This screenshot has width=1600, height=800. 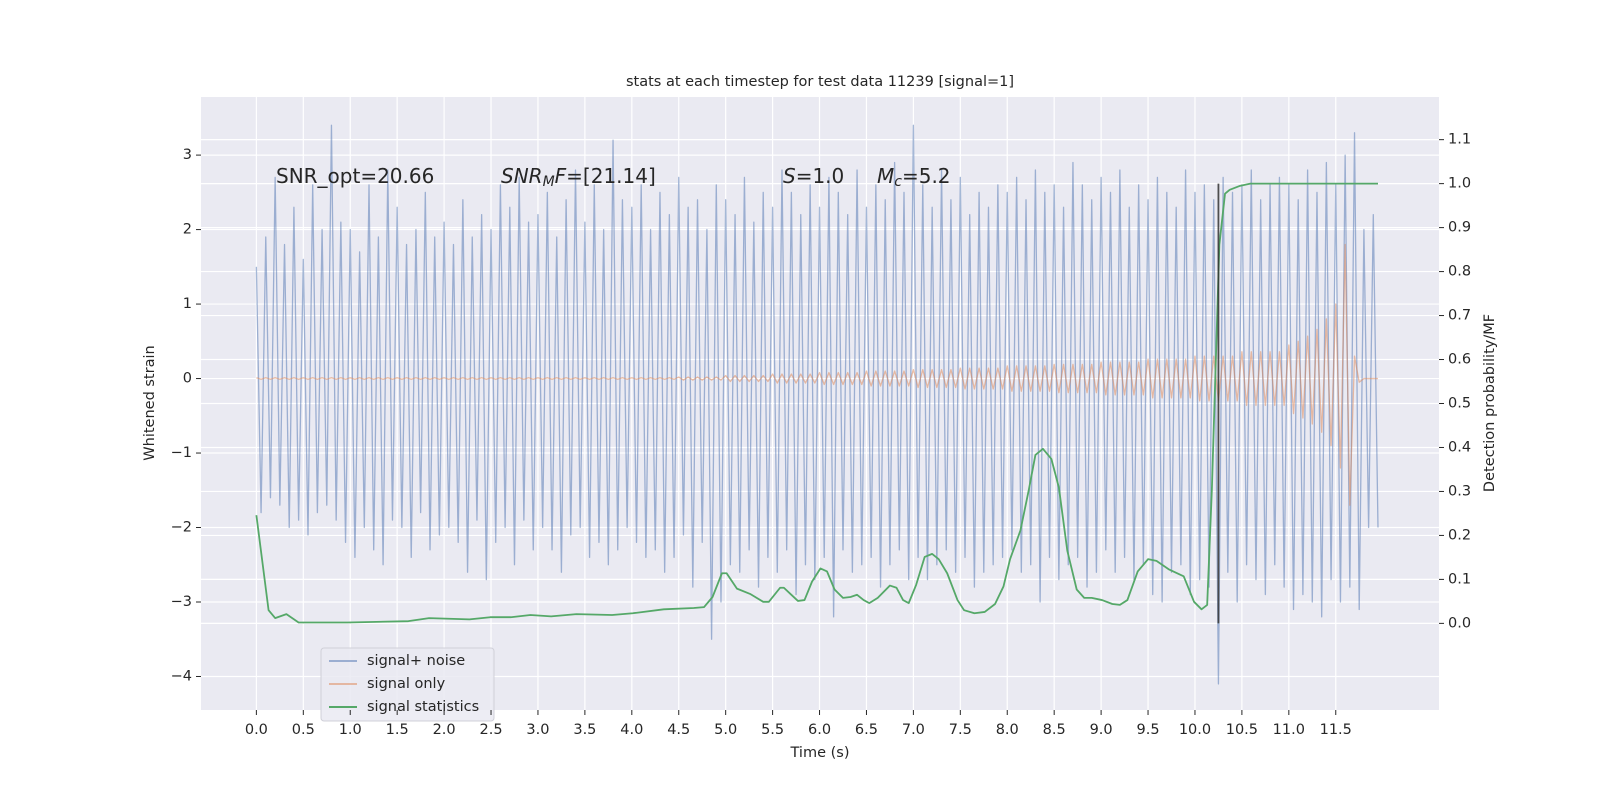 What do you see at coordinates (187, 230) in the screenshot?
I see `y-tick-label: 2` at bounding box center [187, 230].